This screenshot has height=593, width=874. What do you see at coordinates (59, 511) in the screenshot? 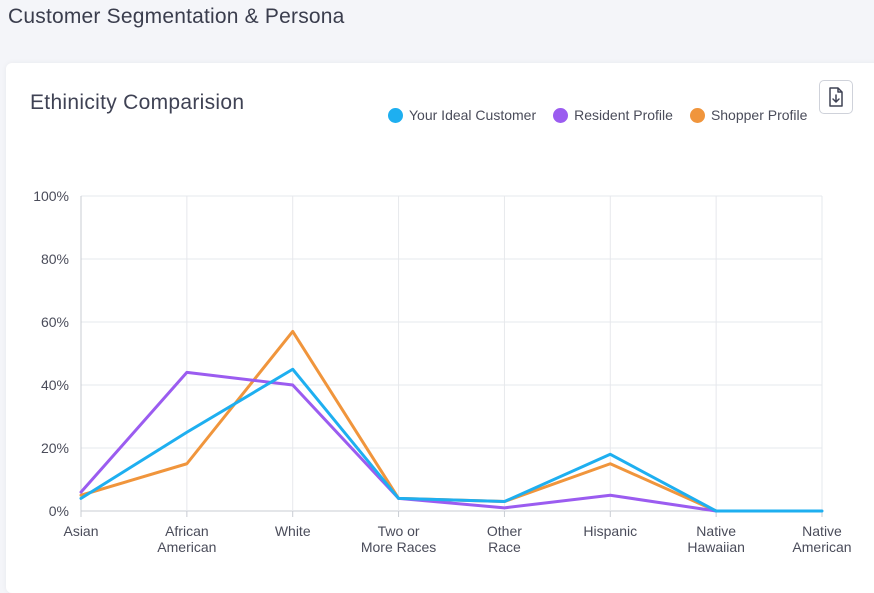
I see `y-tick-label: 0%` at bounding box center [59, 511].